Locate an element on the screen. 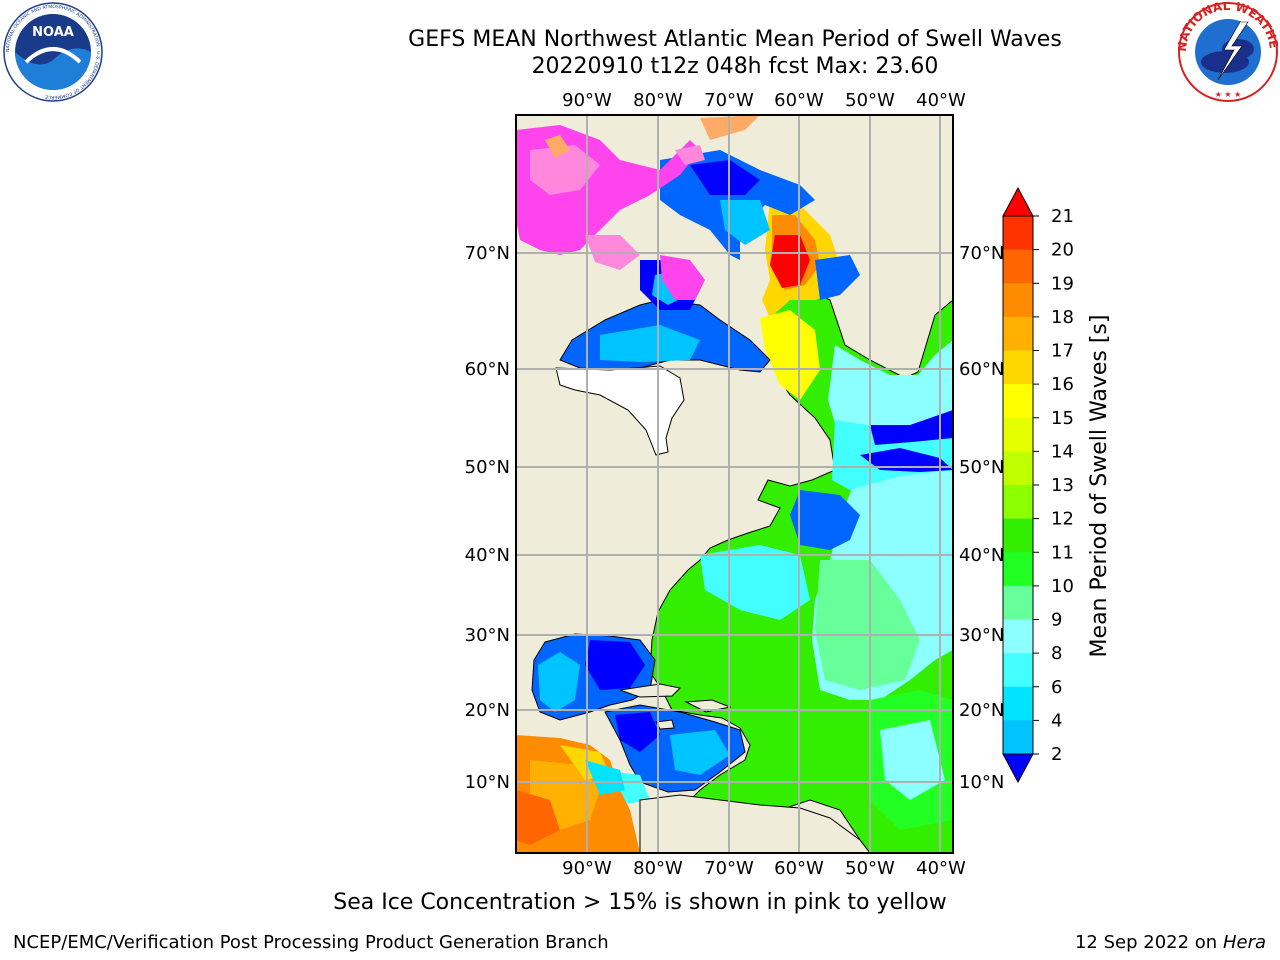 The height and width of the screenshot is (960, 1280). lon-labels-top: 90°W 80°W 70°W 60°W 50°W 40°W is located at coordinates (764, 100).